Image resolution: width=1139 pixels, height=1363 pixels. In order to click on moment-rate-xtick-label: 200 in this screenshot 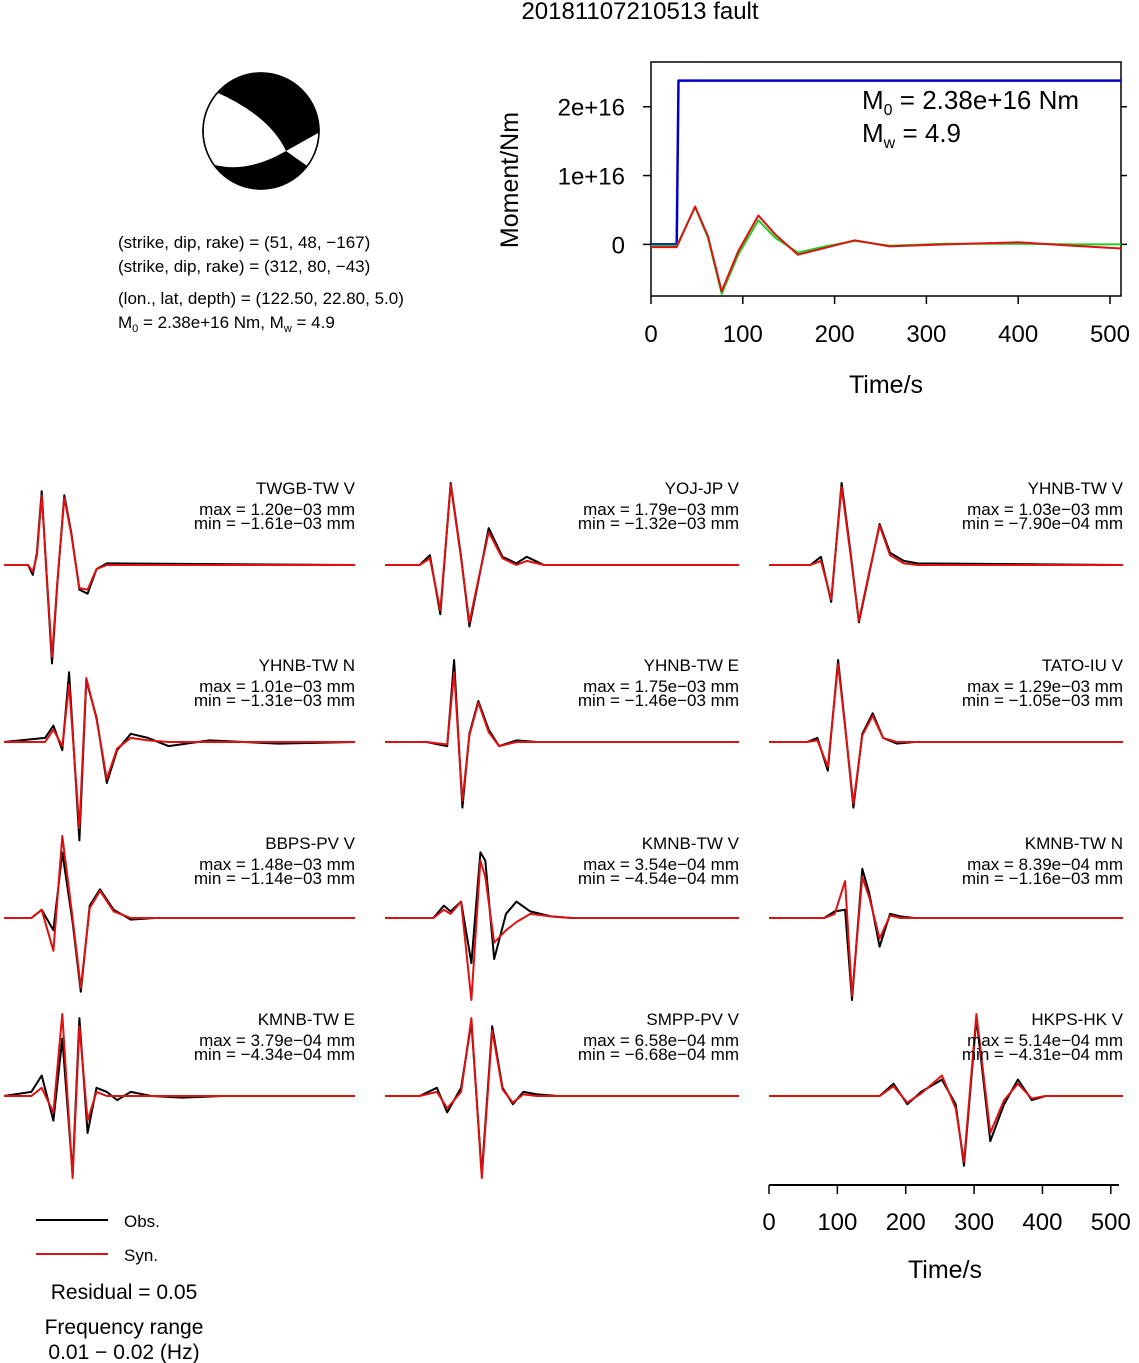, I will do `click(835, 334)`.